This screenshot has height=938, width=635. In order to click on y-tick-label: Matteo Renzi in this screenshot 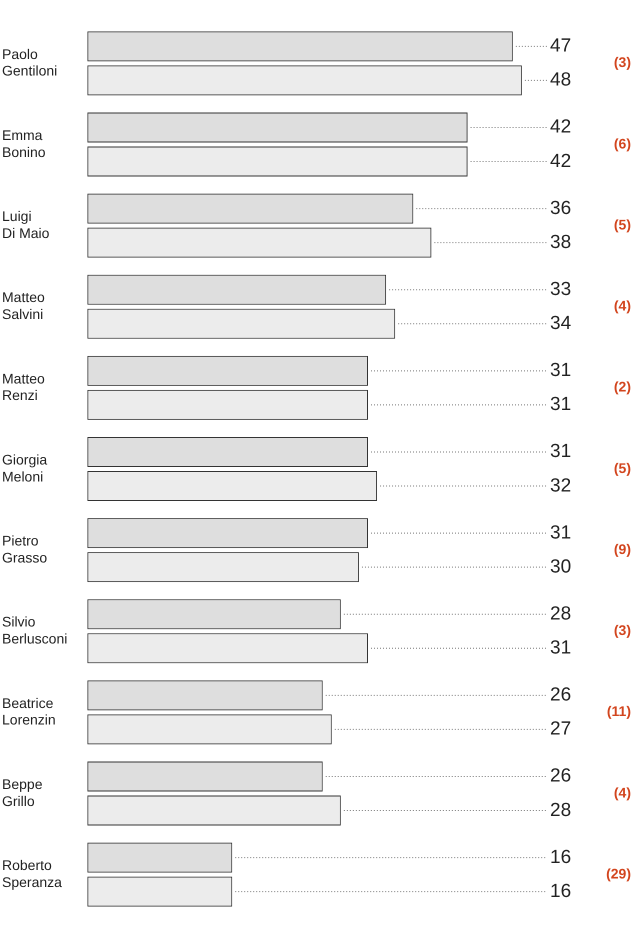, I will do `click(24, 387)`.